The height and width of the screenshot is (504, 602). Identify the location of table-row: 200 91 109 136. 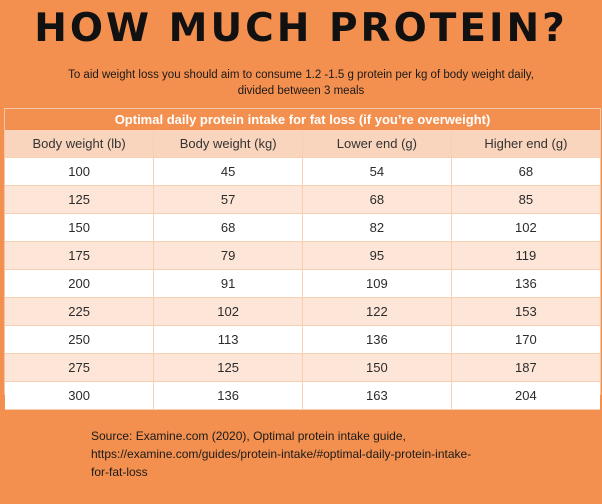
(302, 283).